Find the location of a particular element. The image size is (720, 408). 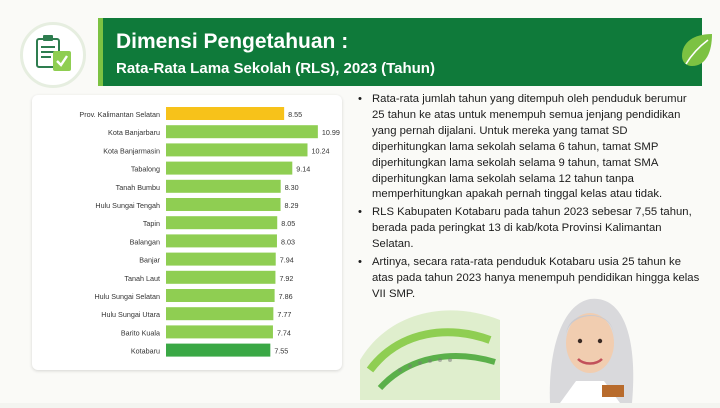

header-accent is located at coordinates (100, 52).